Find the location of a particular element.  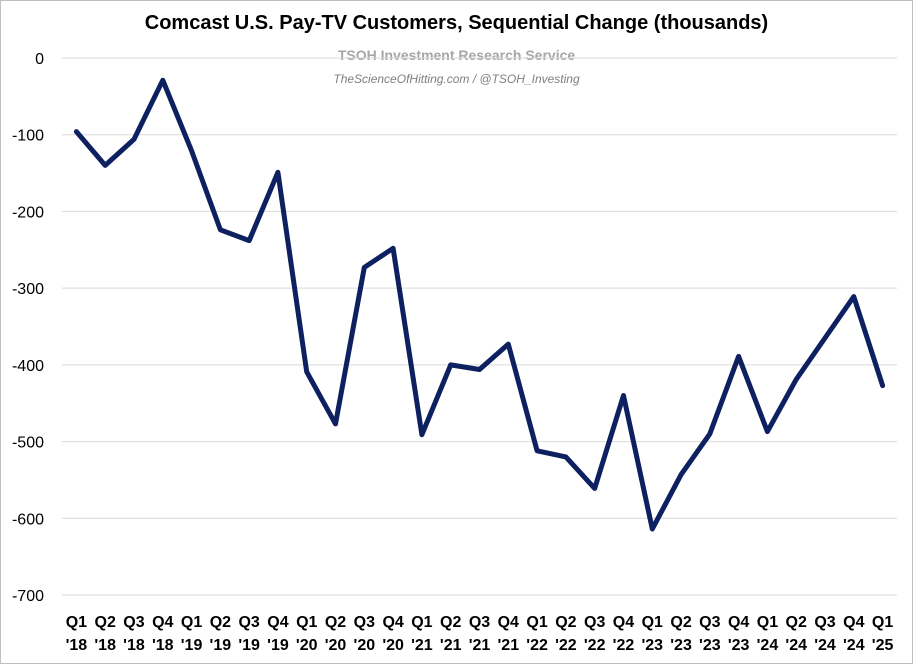

x-tick-label: Q3'20 is located at coordinates (365, 634).